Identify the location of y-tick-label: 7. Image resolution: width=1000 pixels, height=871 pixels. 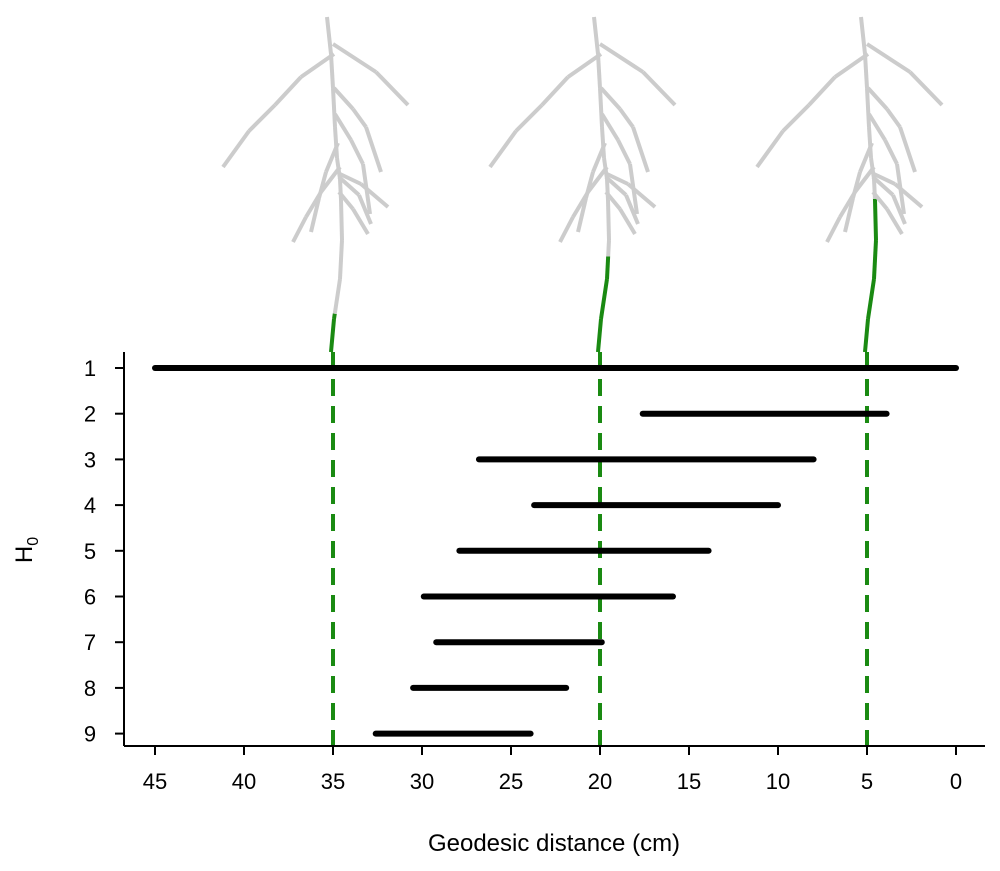
(90, 642).